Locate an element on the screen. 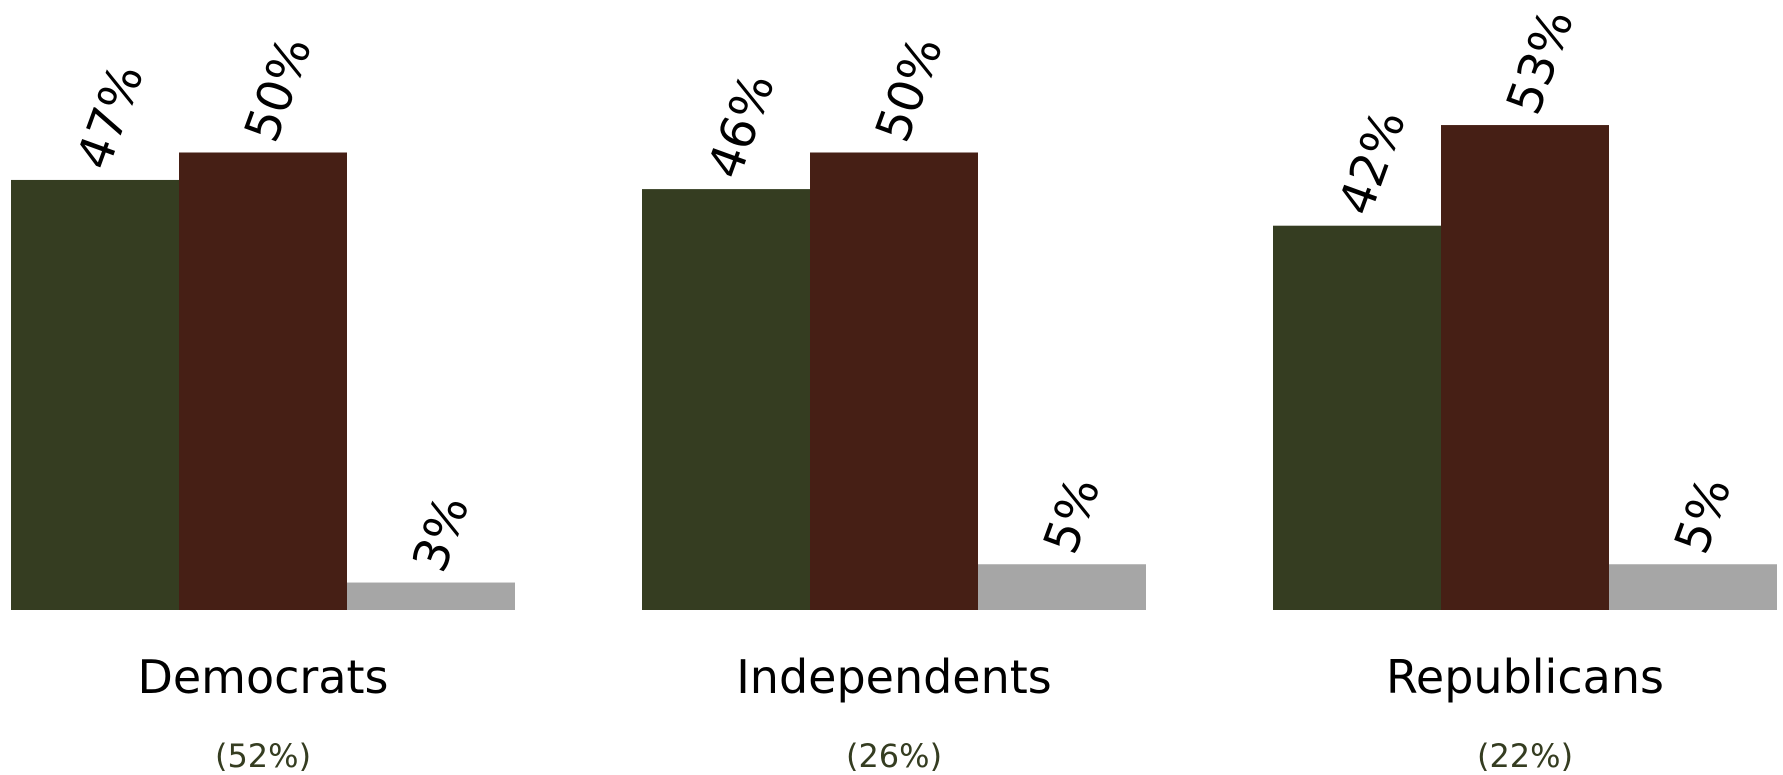  category-label: Independents is located at coordinates (894, 677).